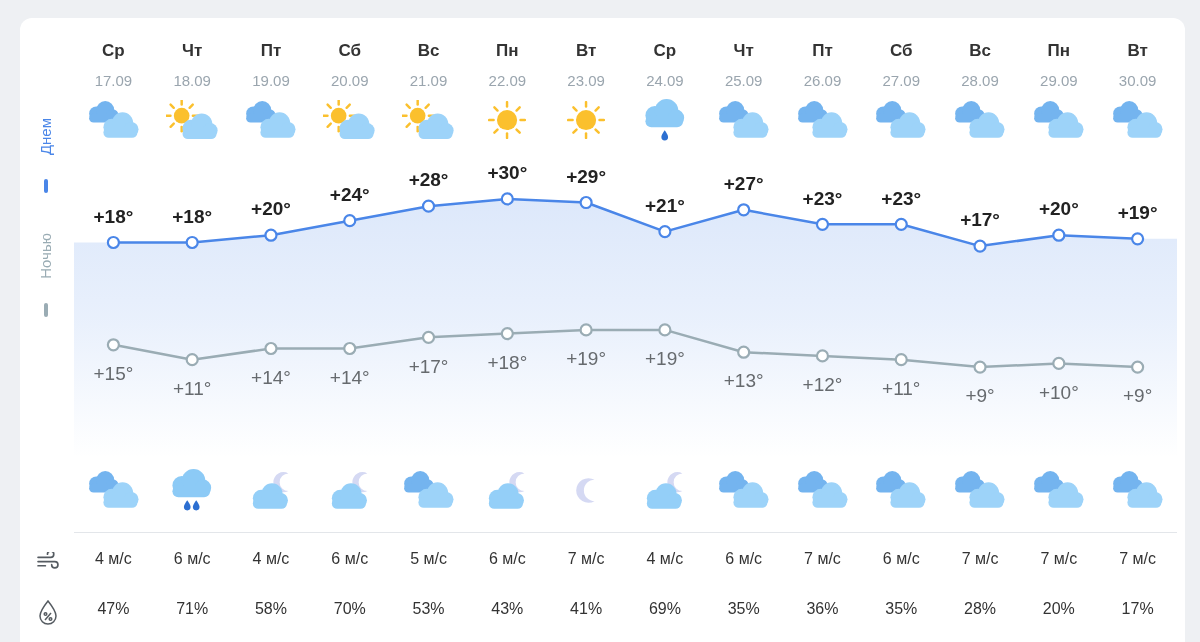 The image size is (1200, 642). Describe the element at coordinates (270, 609) in the screenshot. I see `text: 58%` at that location.